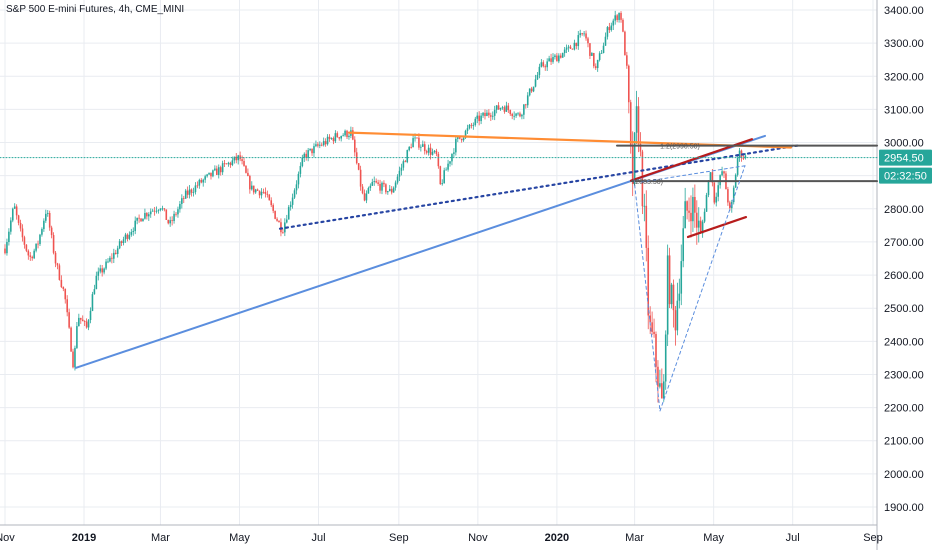  What do you see at coordinates (478, 538) in the screenshot?
I see `time-tick-label: Nov` at bounding box center [478, 538].